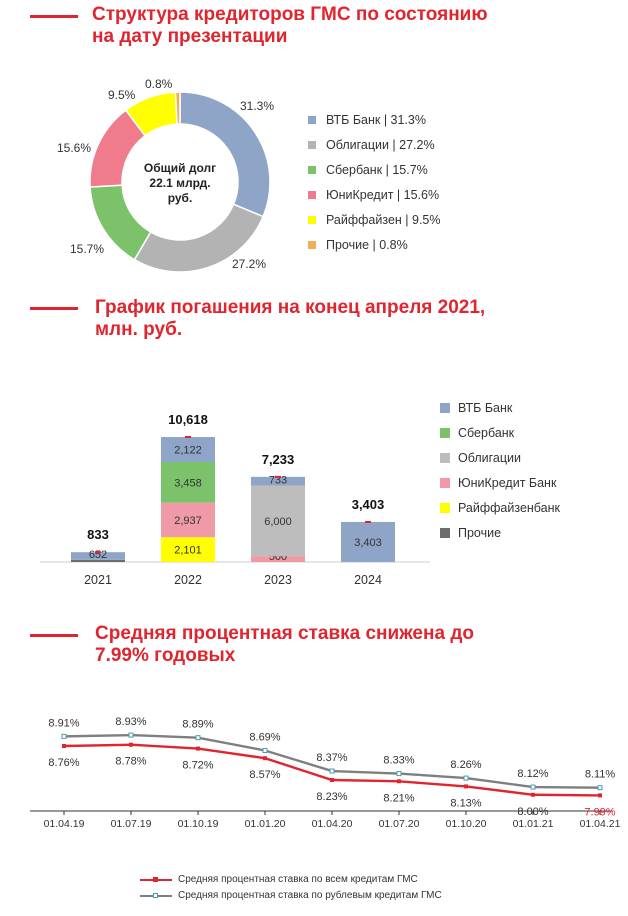 The width and height of the screenshot is (628, 916). What do you see at coordinates (155, 895) in the screenshot?
I see `legend-marker` at bounding box center [155, 895].